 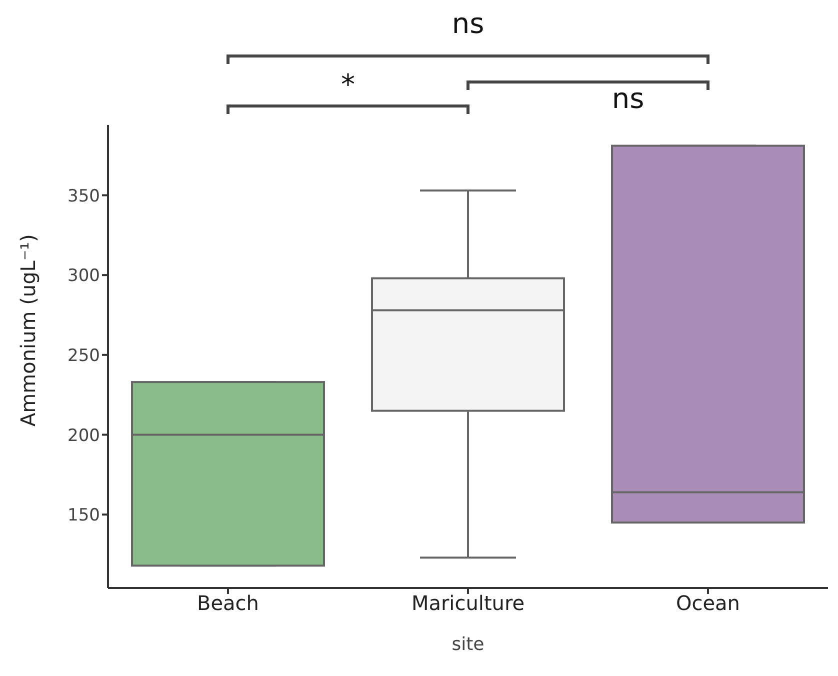 What do you see at coordinates (28, 330) in the screenshot?
I see `y-axis-title: Ammonium (ugL⁻¹)` at bounding box center [28, 330].